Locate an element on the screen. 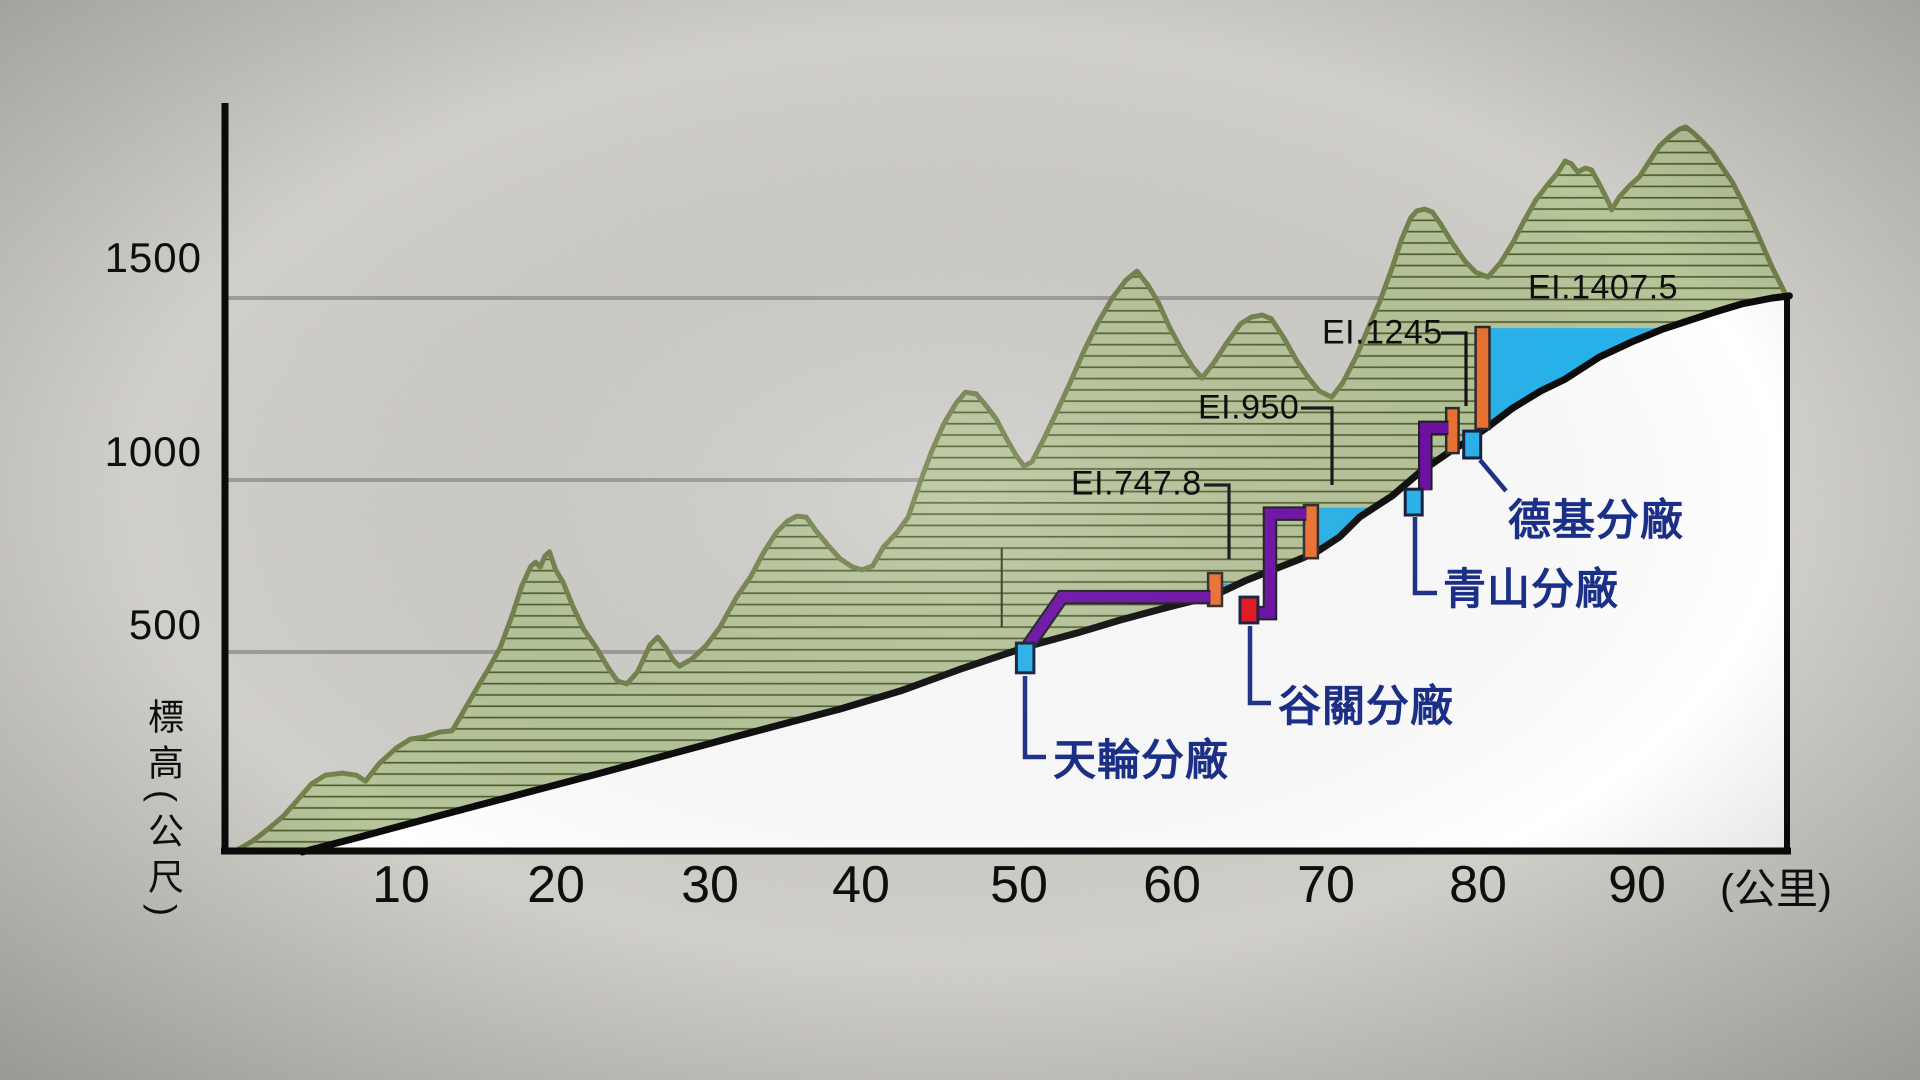  y-tick-1500: 1500 is located at coordinates (153, 257).